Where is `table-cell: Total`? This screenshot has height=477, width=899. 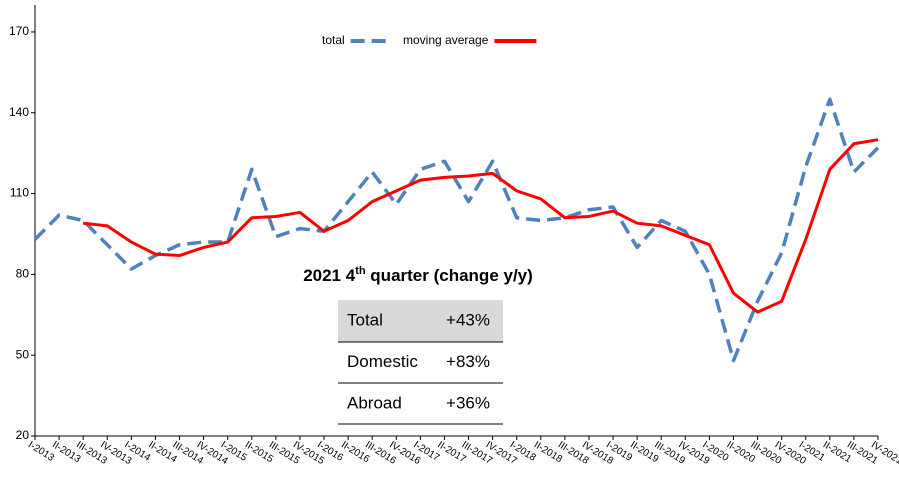
table-cell: Total is located at coordinates (365, 319).